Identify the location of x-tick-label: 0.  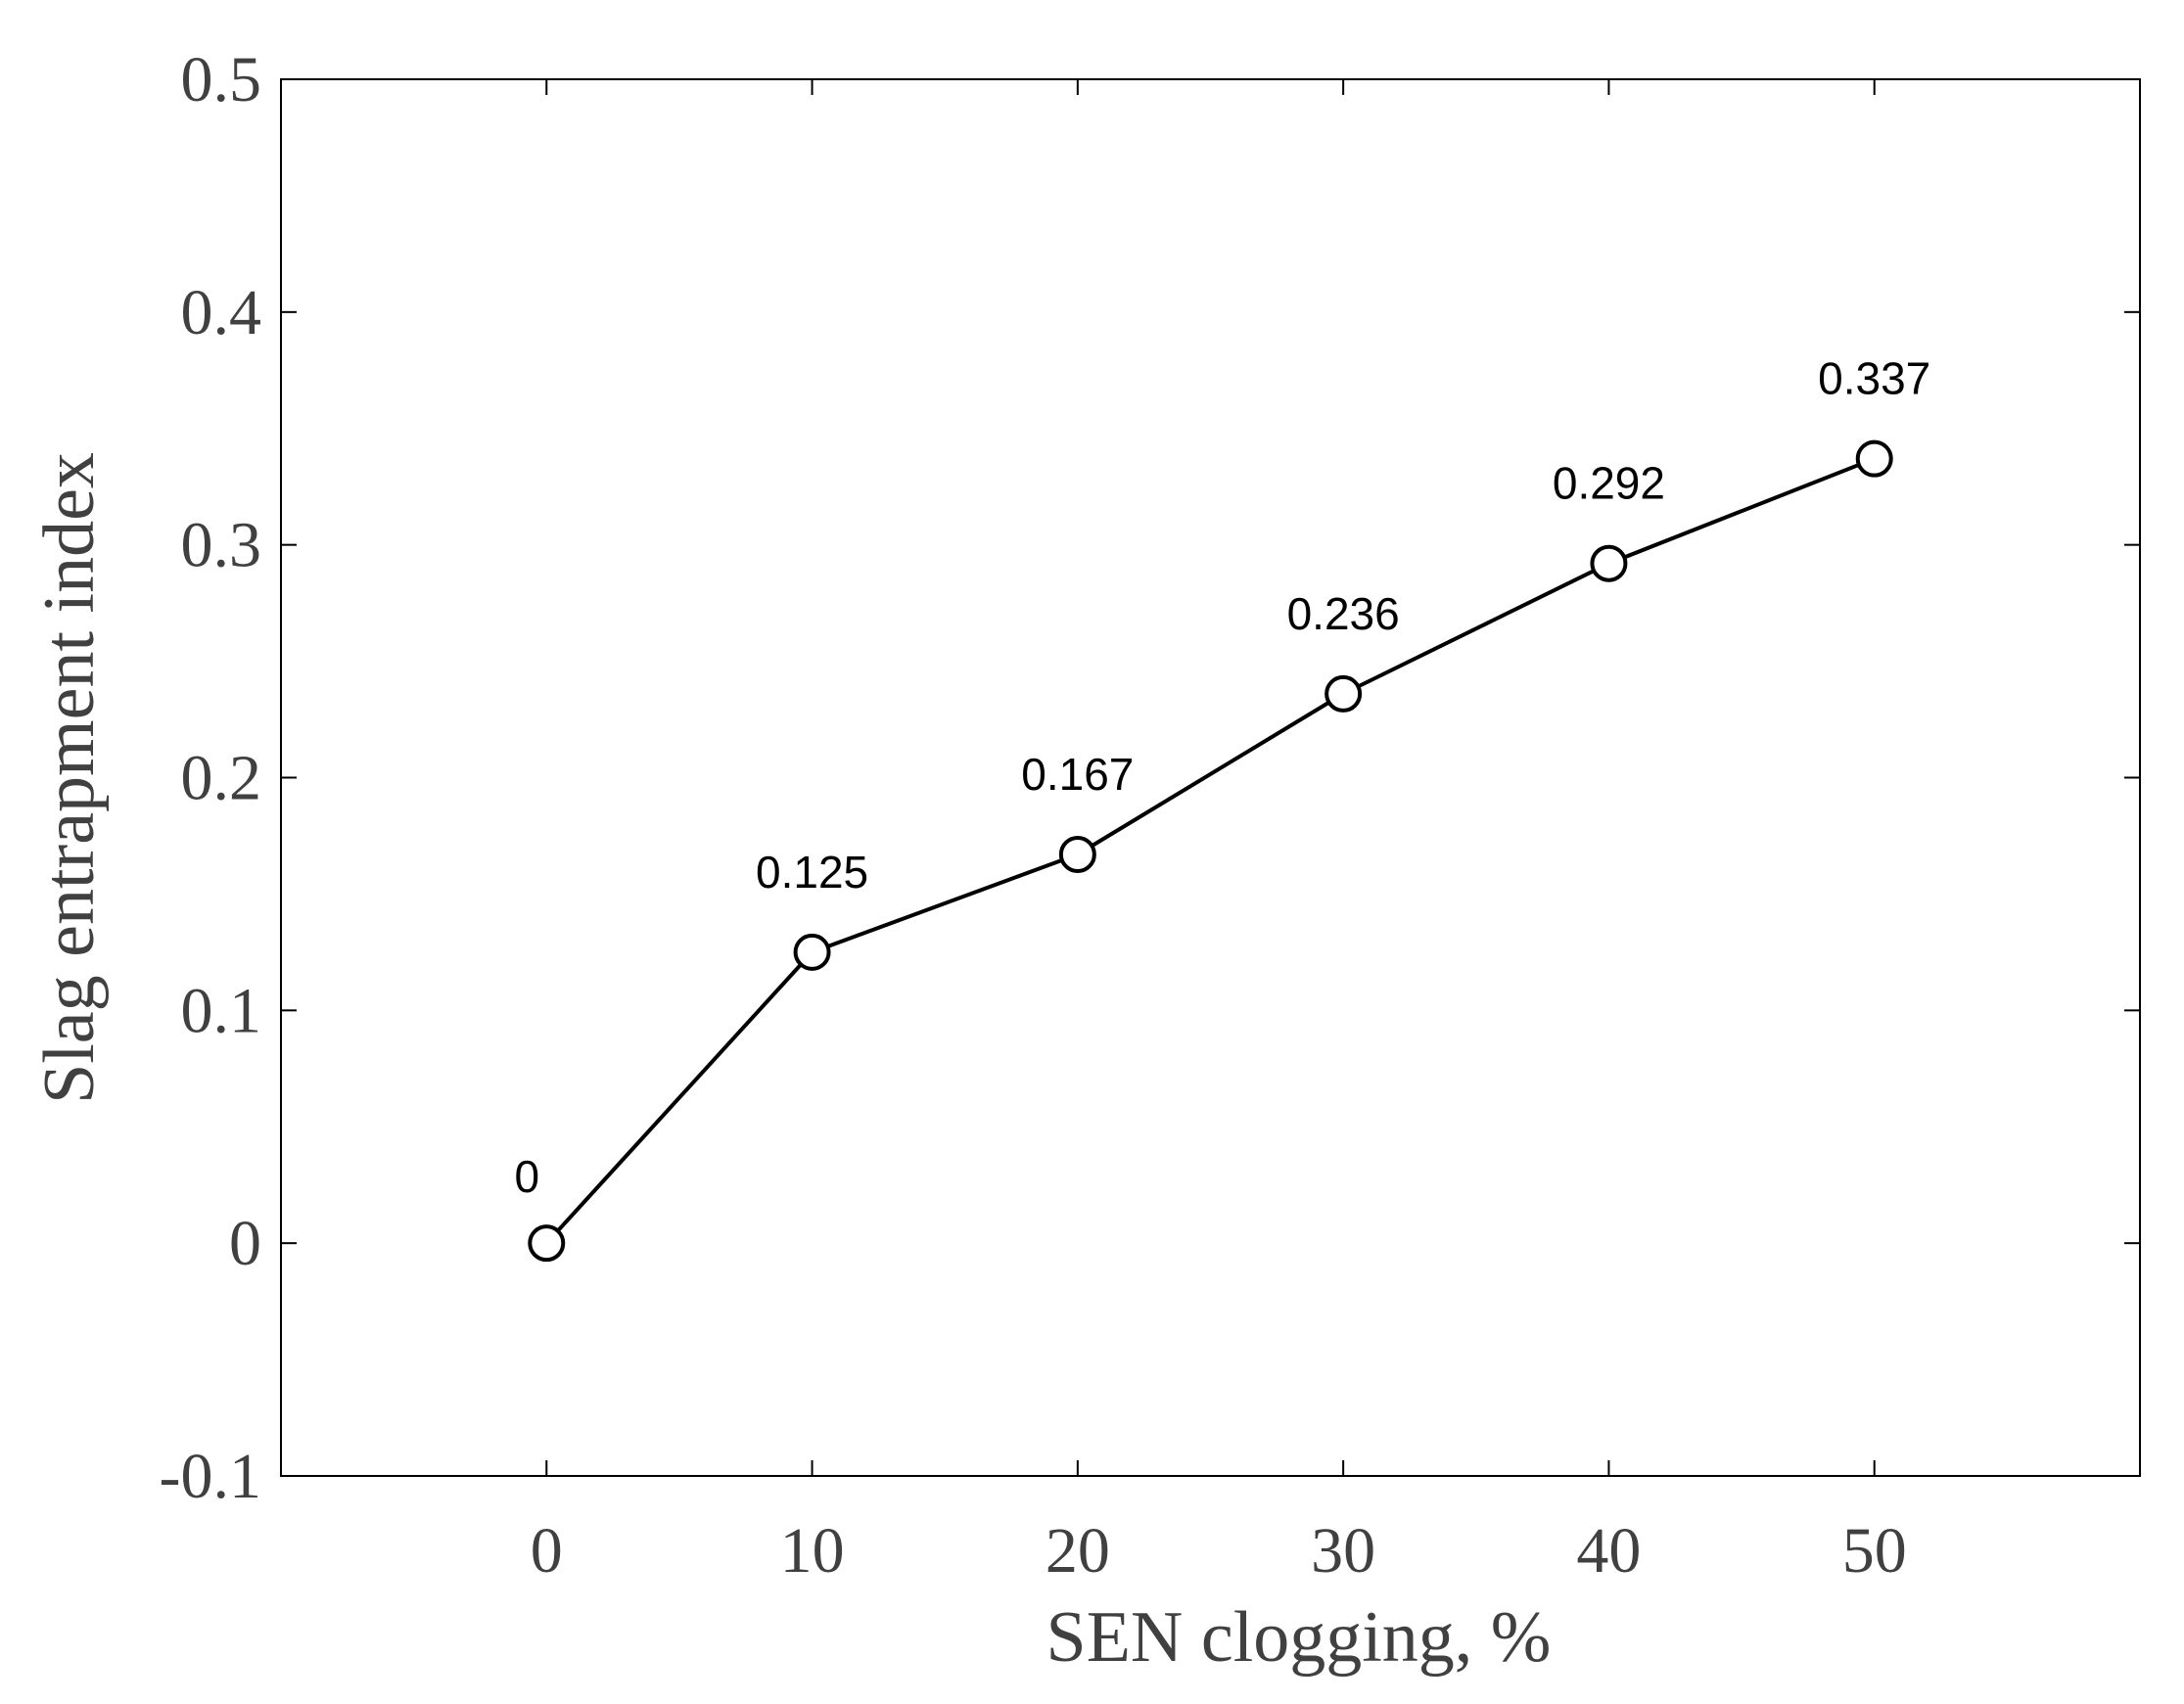
(547, 1551).